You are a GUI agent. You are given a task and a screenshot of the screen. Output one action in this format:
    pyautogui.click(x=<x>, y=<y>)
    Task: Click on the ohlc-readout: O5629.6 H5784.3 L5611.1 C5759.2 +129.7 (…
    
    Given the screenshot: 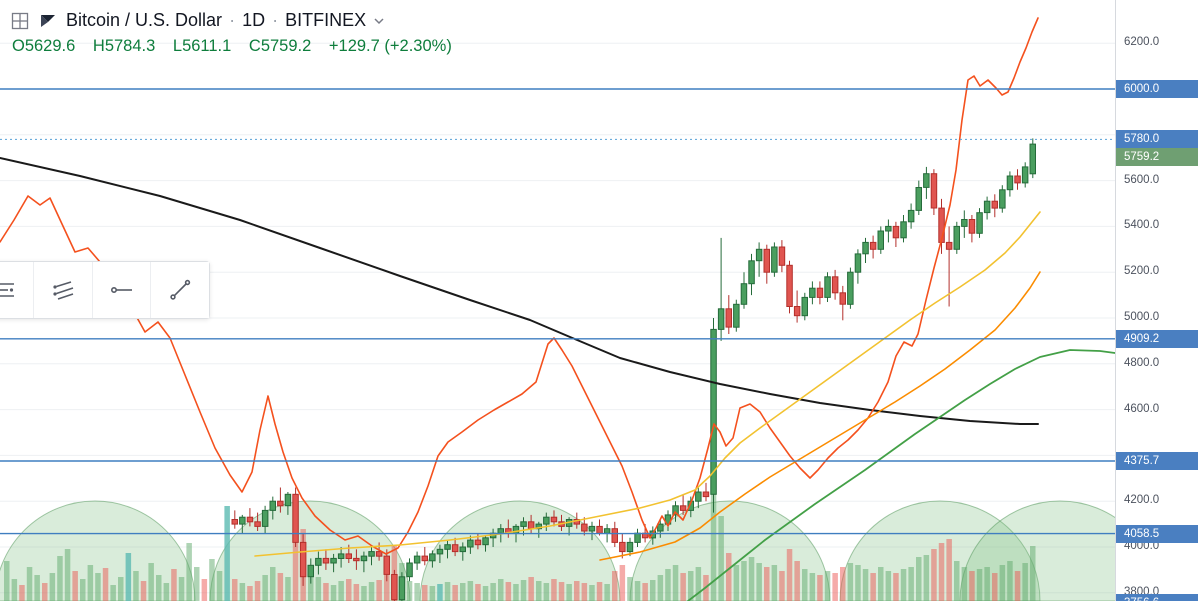 What is the action you would take?
    pyautogui.click(x=238, y=46)
    